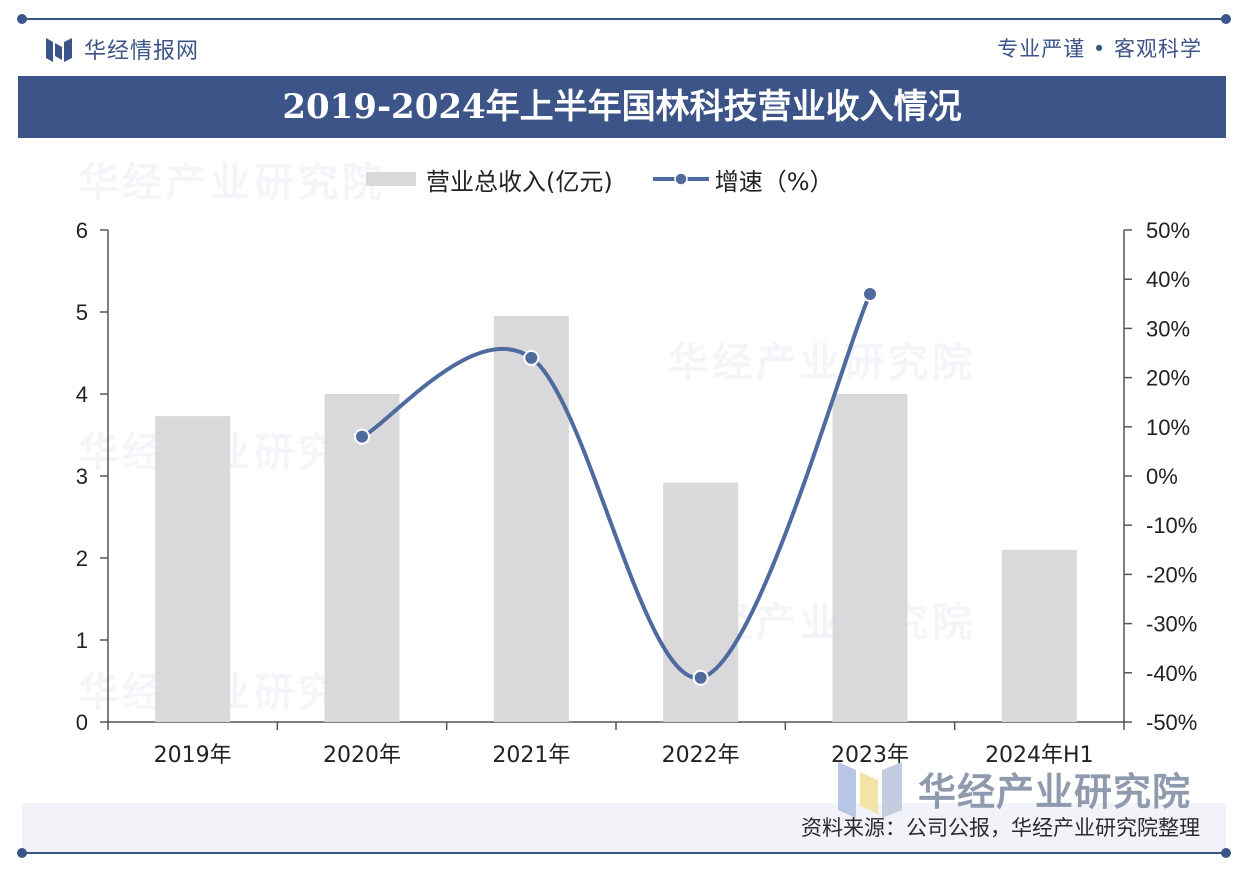 The width and height of the screenshot is (1248, 874). I want to click on legend-line-swatch, so click(680, 179).